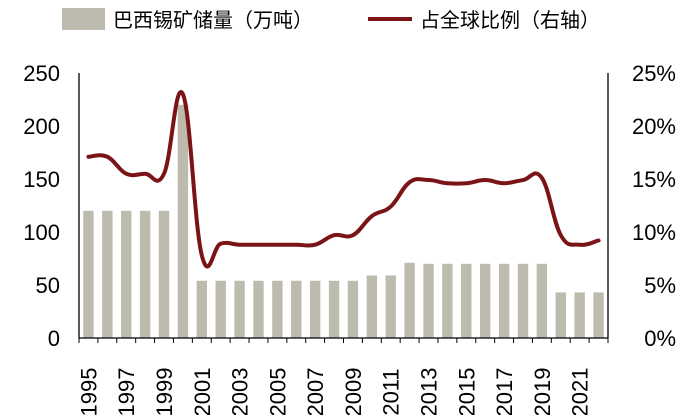 This screenshot has width=700, height=415. What do you see at coordinates (213, 20) in the screenshot?
I see `legend-label-reserves: 巴西锡矿储量（万吨）` at bounding box center [213, 20].